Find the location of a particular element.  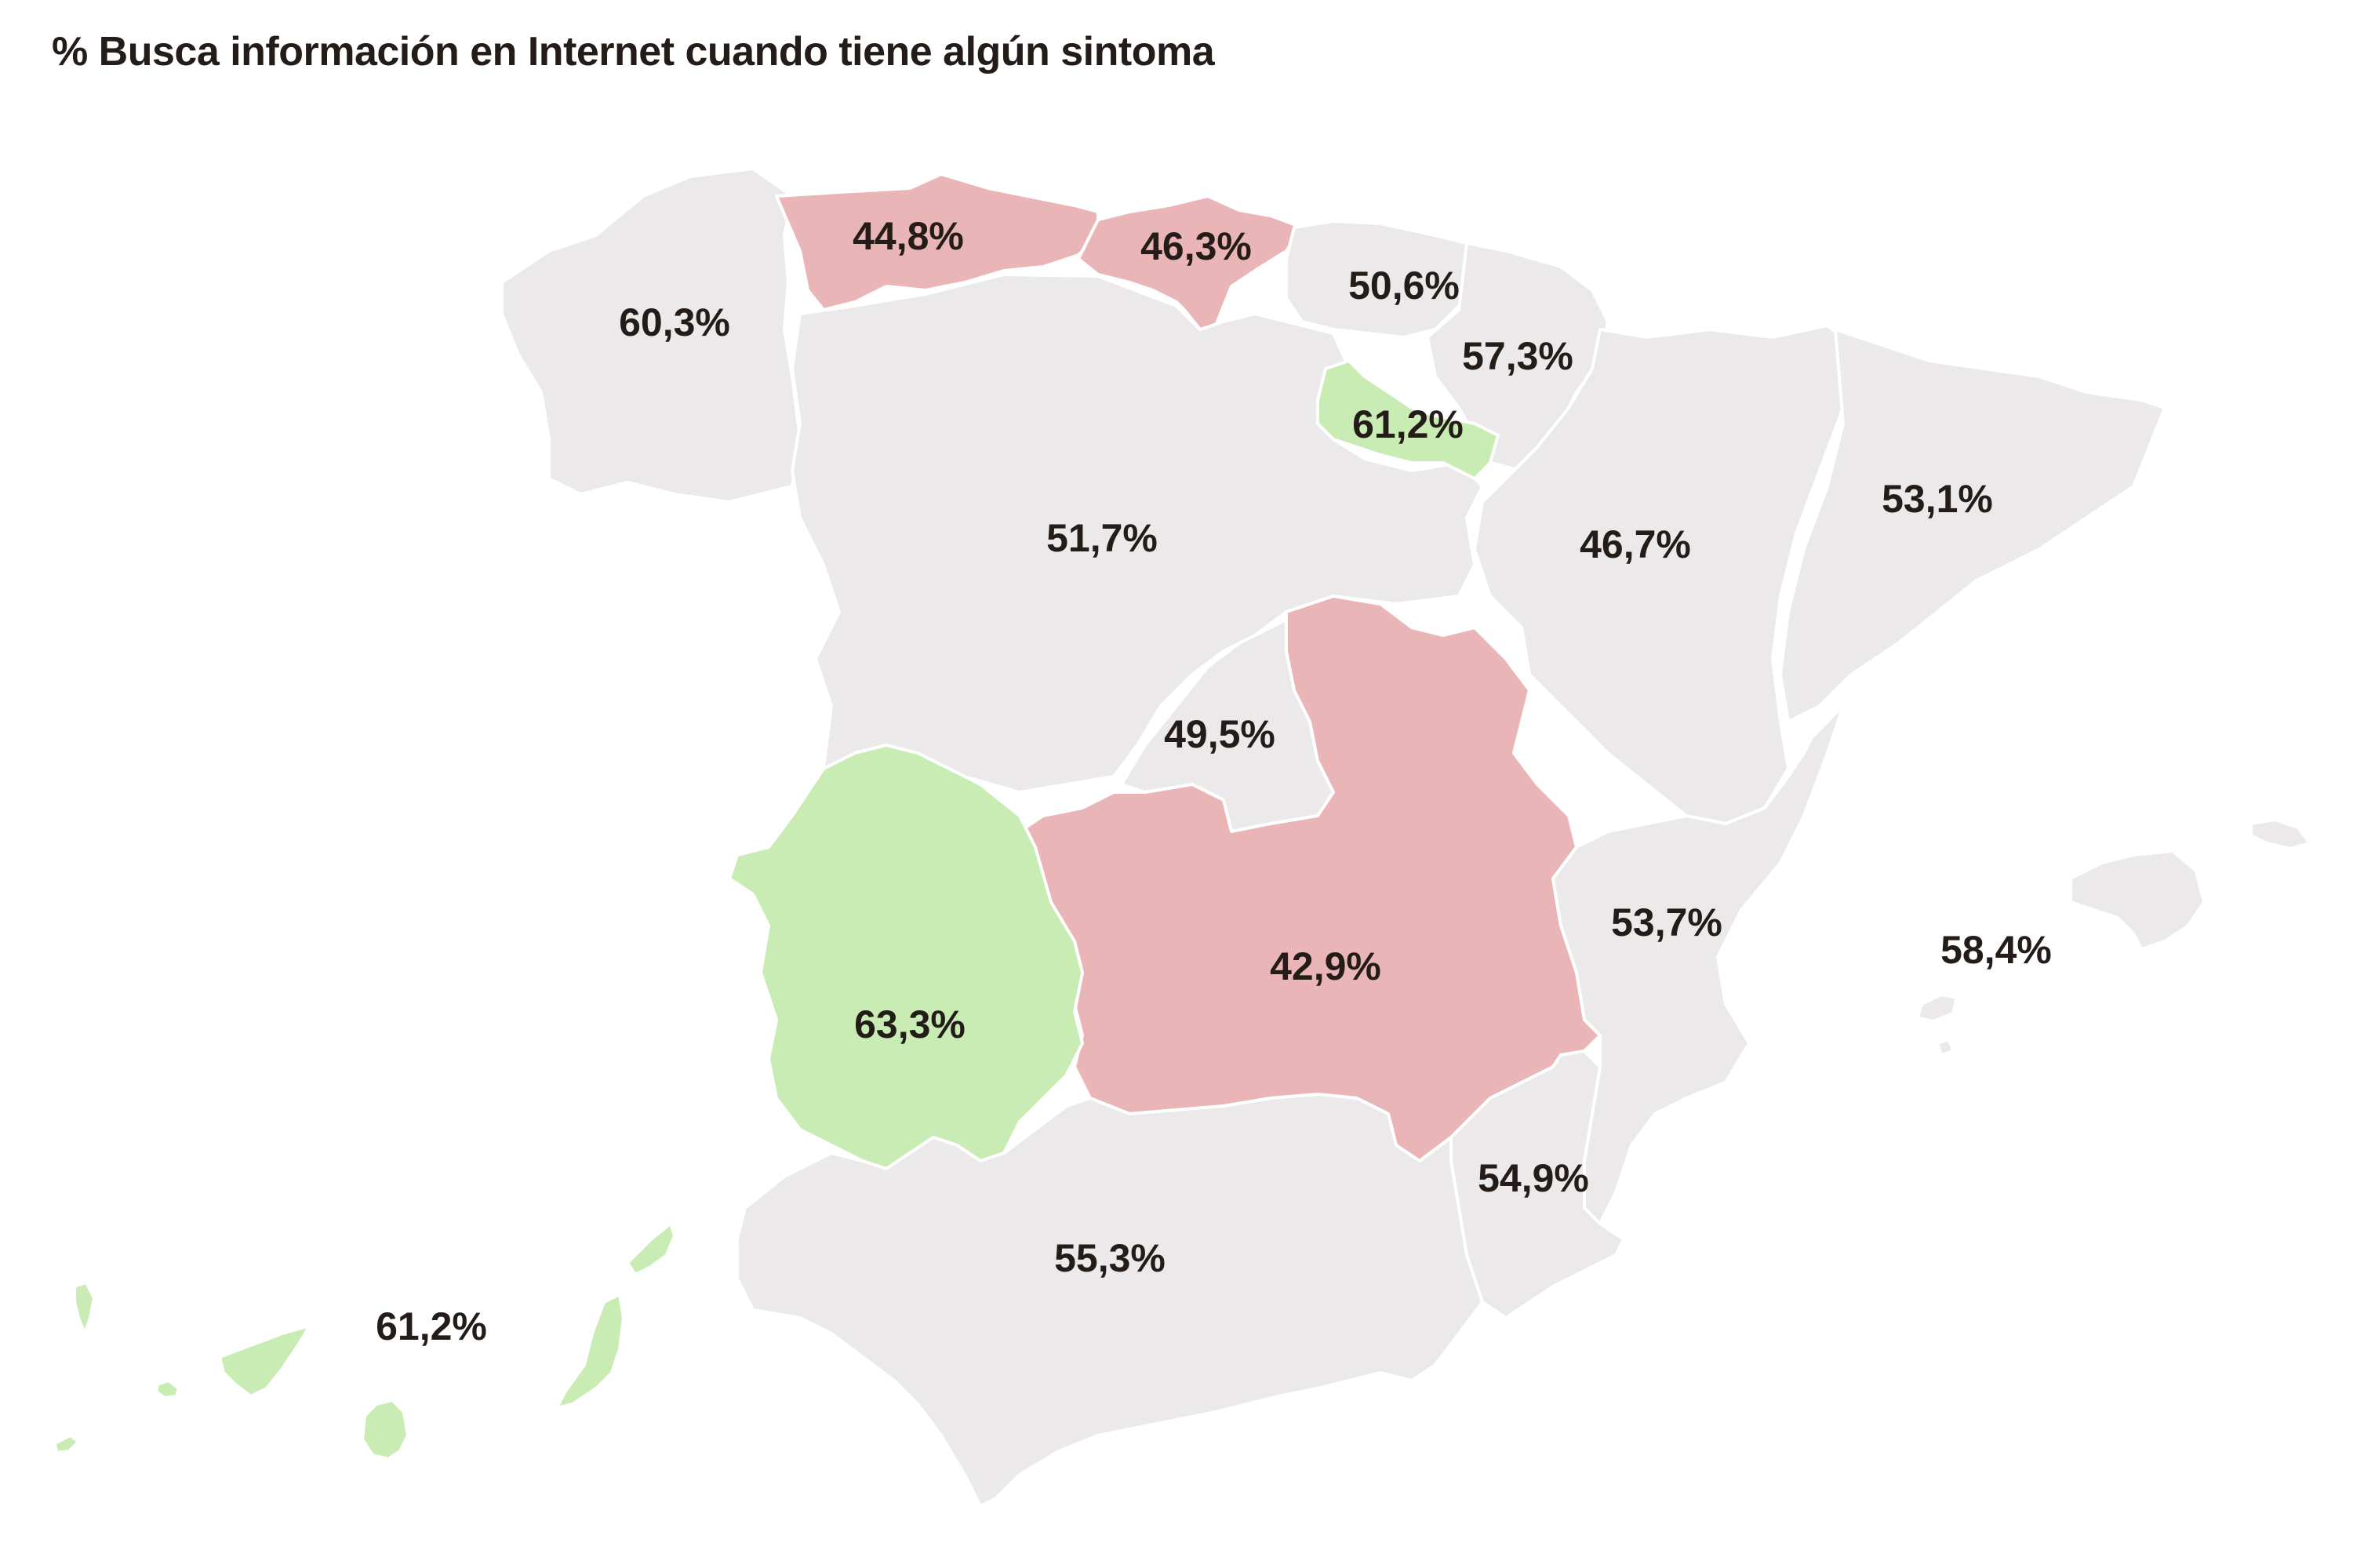

region-canarias-fuerteventura is located at coordinates (590, 1351).